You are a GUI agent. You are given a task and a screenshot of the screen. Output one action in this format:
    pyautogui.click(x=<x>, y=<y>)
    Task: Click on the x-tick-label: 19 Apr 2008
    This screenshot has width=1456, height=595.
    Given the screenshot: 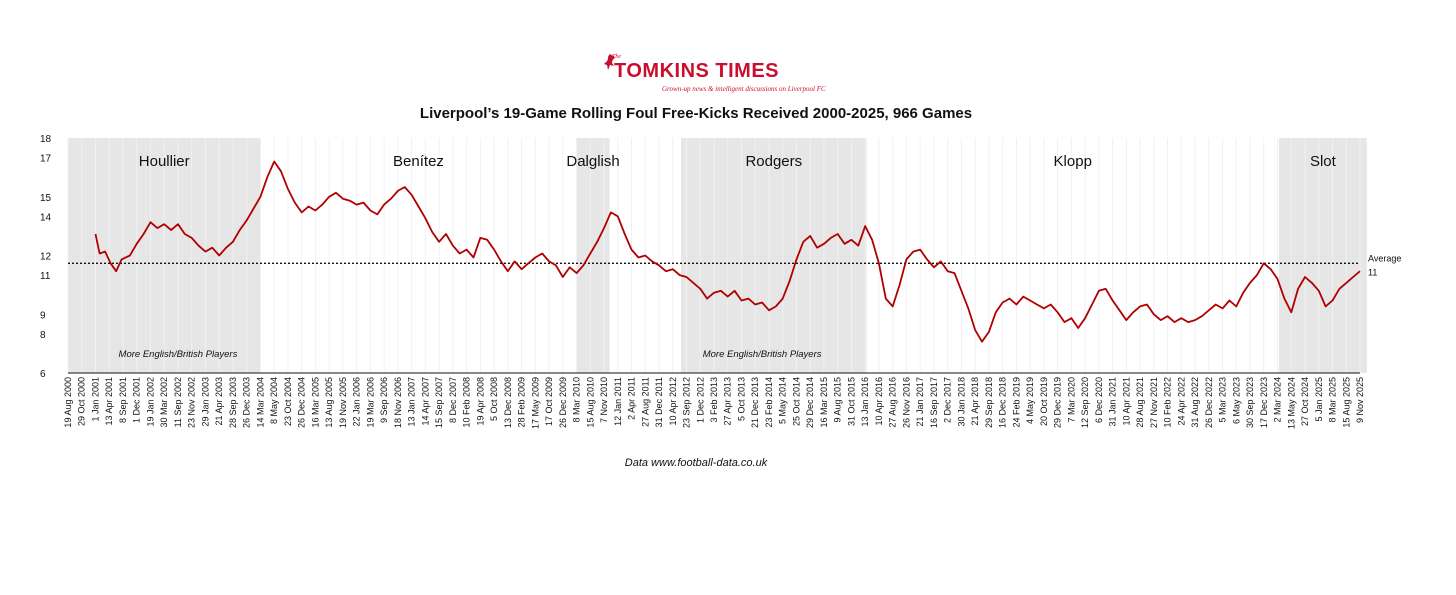 What is the action you would take?
    pyautogui.click(x=480, y=401)
    